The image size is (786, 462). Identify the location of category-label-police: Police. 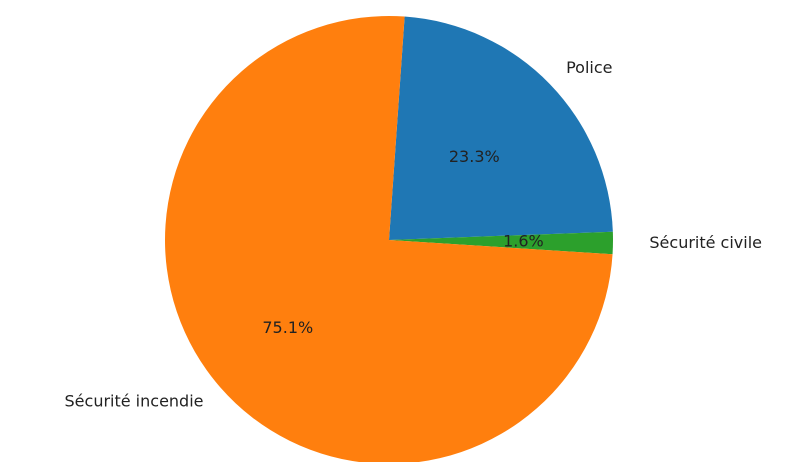
(589, 67).